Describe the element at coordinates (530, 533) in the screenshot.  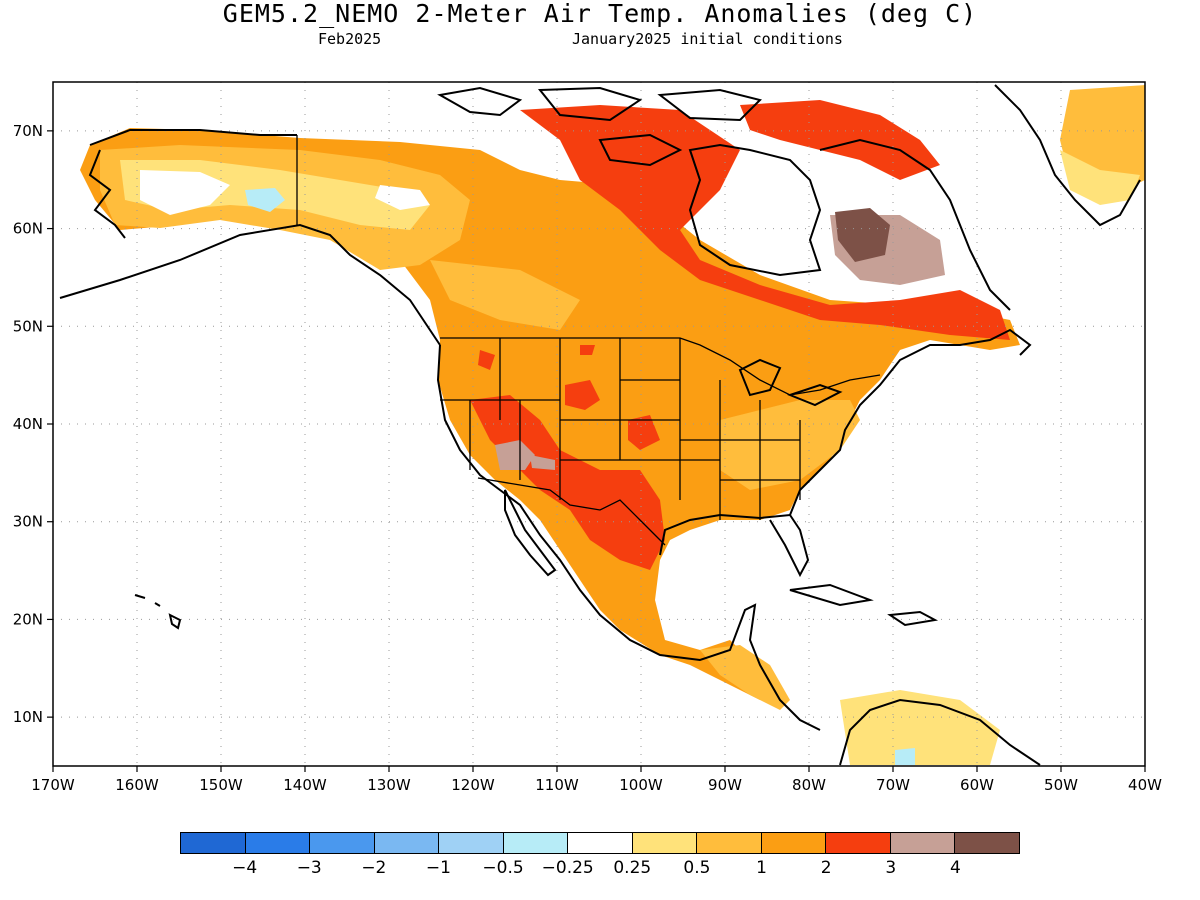
I see `coastline-baja` at that location.